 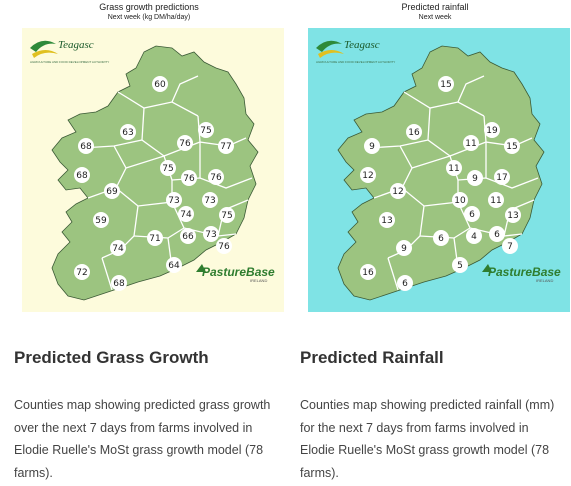 What do you see at coordinates (372, 357) in the screenshot?
I see `card-heading: Predicted Rainfall` at bounding box center [372, 357].